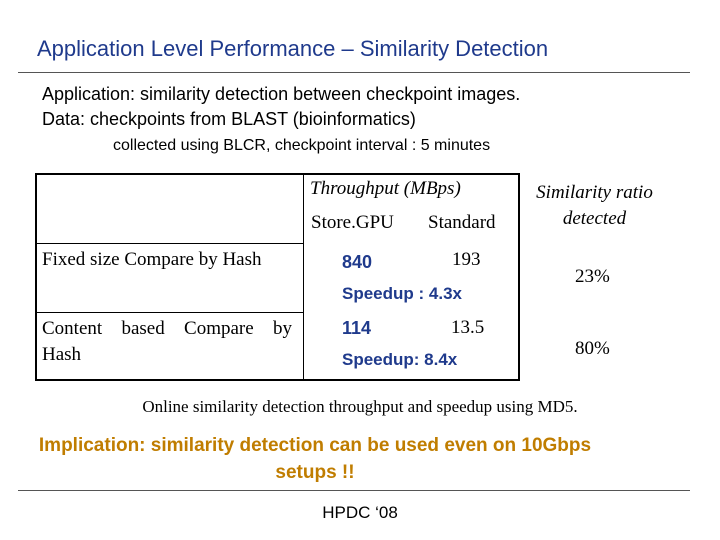 The height and width of the screenshot is (540, 720). What do you see at coordinates (400, 359) in the screenshot?
I see `speedup: Speedup: 8.4x` at bounding box center [400, 359].